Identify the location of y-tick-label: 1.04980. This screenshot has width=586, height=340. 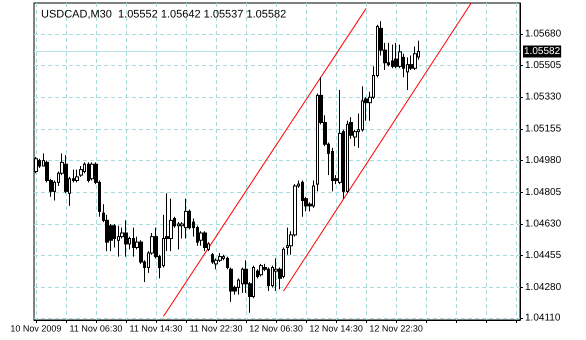
(543, 160).